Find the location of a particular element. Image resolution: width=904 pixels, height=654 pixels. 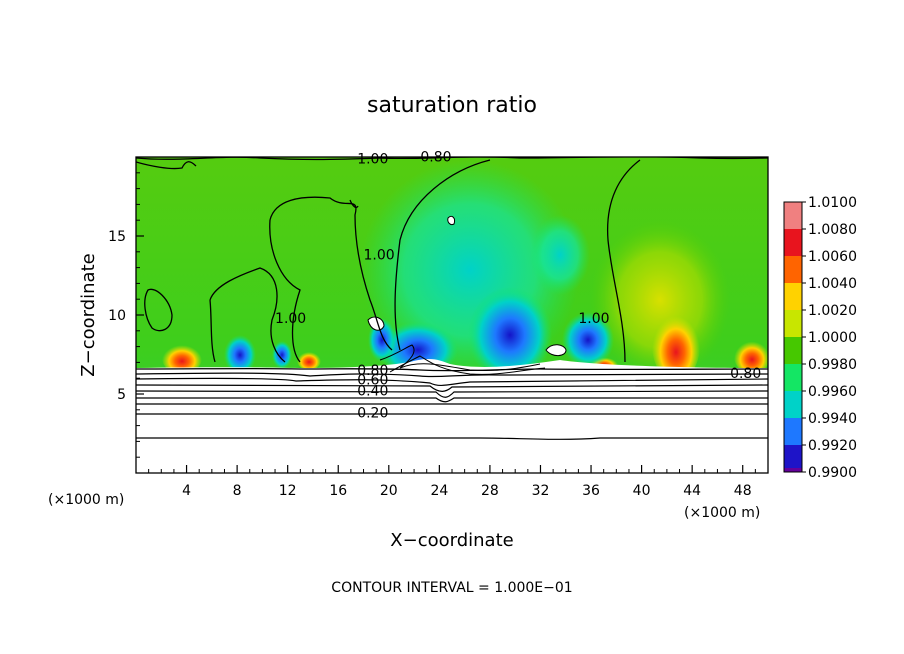

colorbar-label: 1.0080 is located at coordinates (832, 230).